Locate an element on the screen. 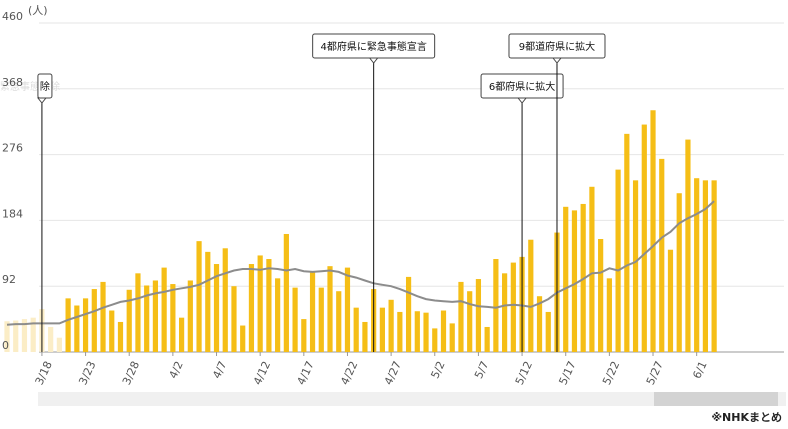 This screenshot has height=429, width=788. x-tick-label: 4/12 is located at coordinates (262, 373).